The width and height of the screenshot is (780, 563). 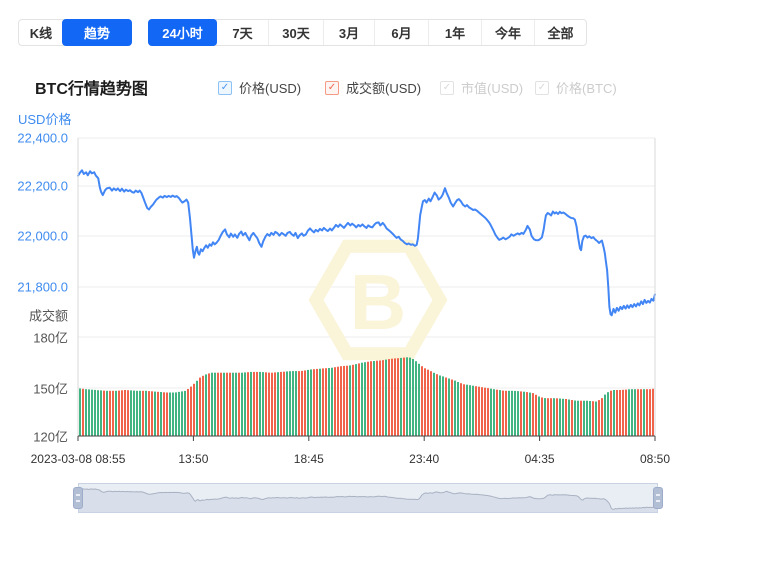 I want to click on legend-label: 市值(USD), so click(x=492, y=88).